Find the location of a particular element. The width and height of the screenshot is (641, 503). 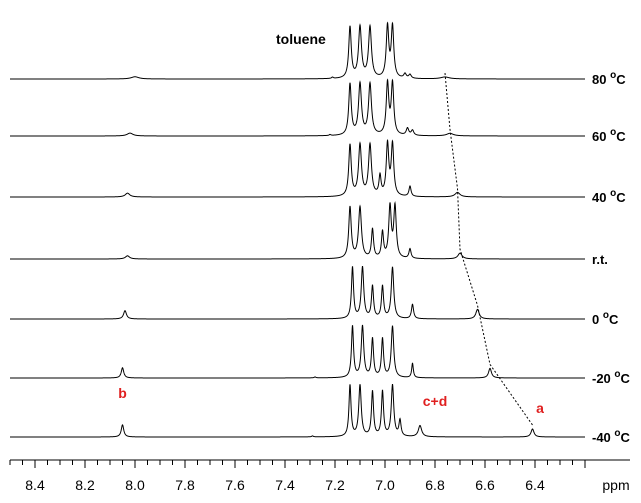

temperature-label-7: -40 oC is located at coordinates (611, 436).